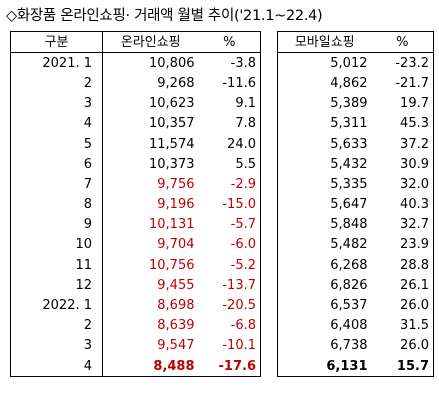 The image size is (439, 408). What do you see at coordinates (150, 285) in the screenshot?
I see `online-value-cell: 9,455` at bounding box center [150, 285].